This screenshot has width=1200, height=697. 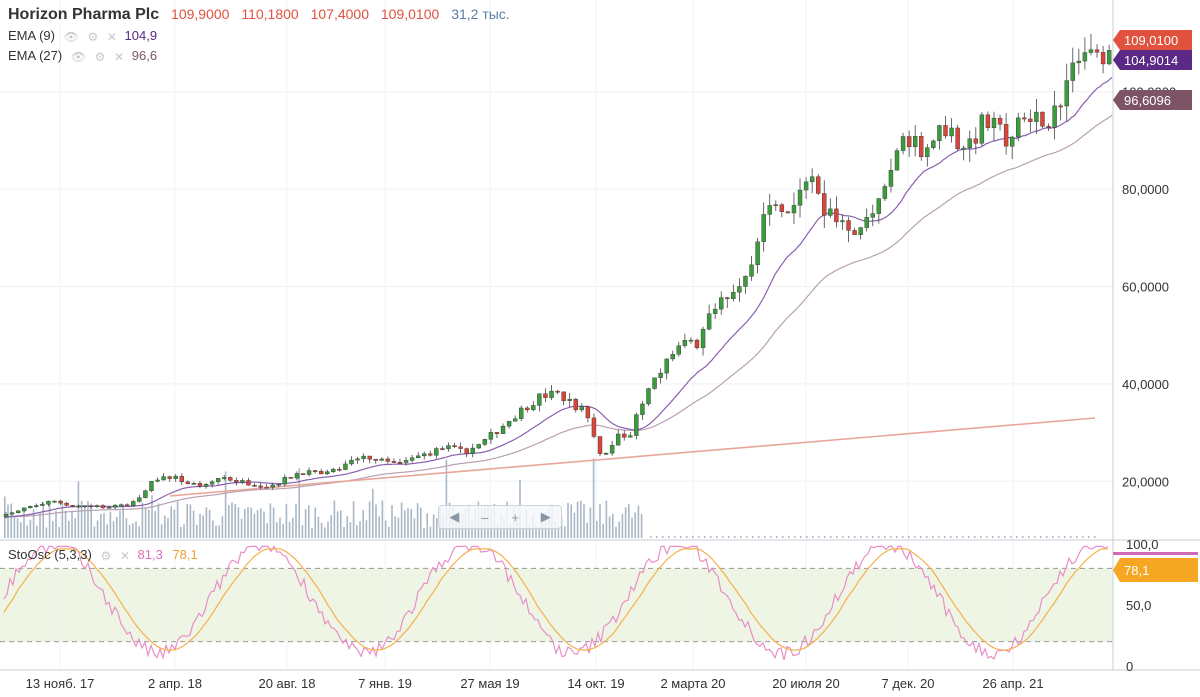 I want to click on zoom-in-button: +, so click(x=515, y=517).